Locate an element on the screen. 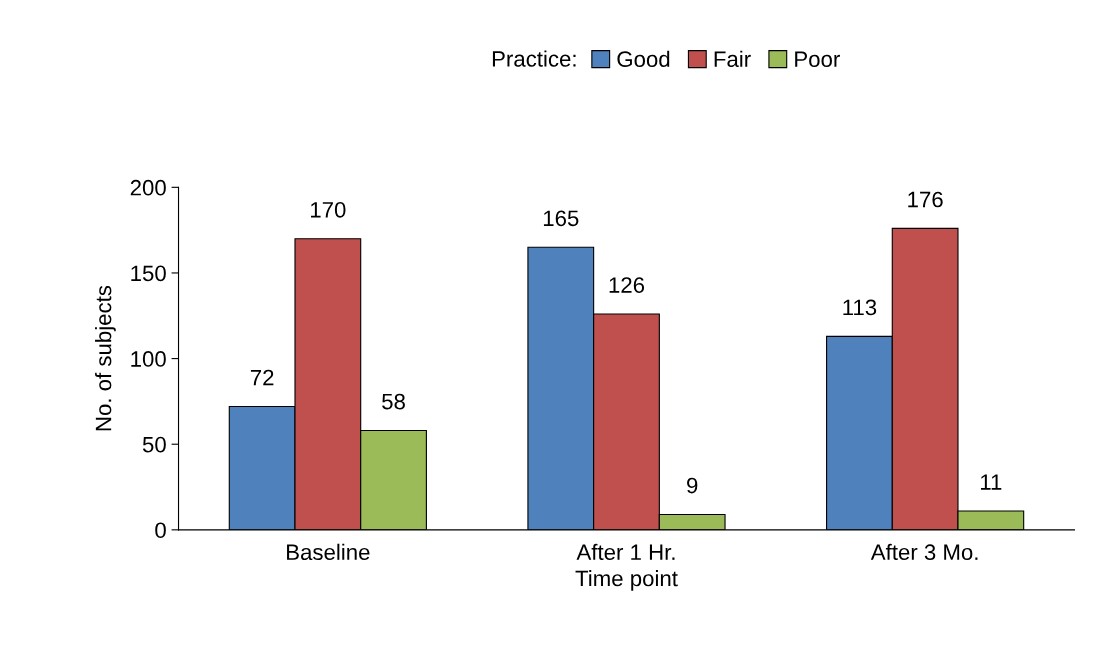 The height and width of the screenshot is (669, 1102). y-tick-label: 50 is located at coordinates (154, 444).